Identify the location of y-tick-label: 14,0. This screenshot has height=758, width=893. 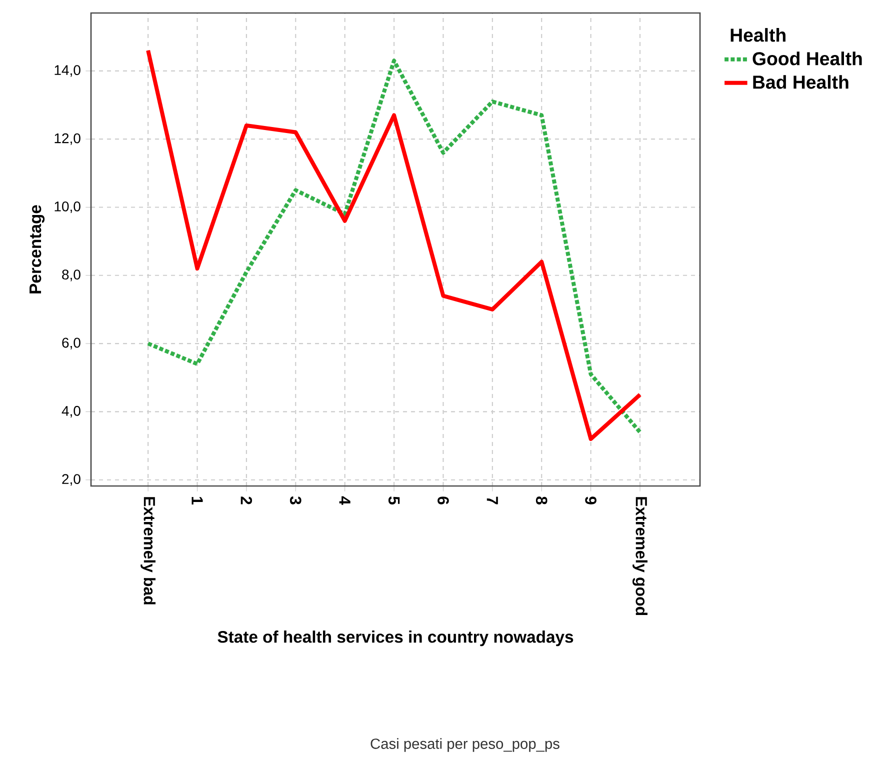
(67, 71).